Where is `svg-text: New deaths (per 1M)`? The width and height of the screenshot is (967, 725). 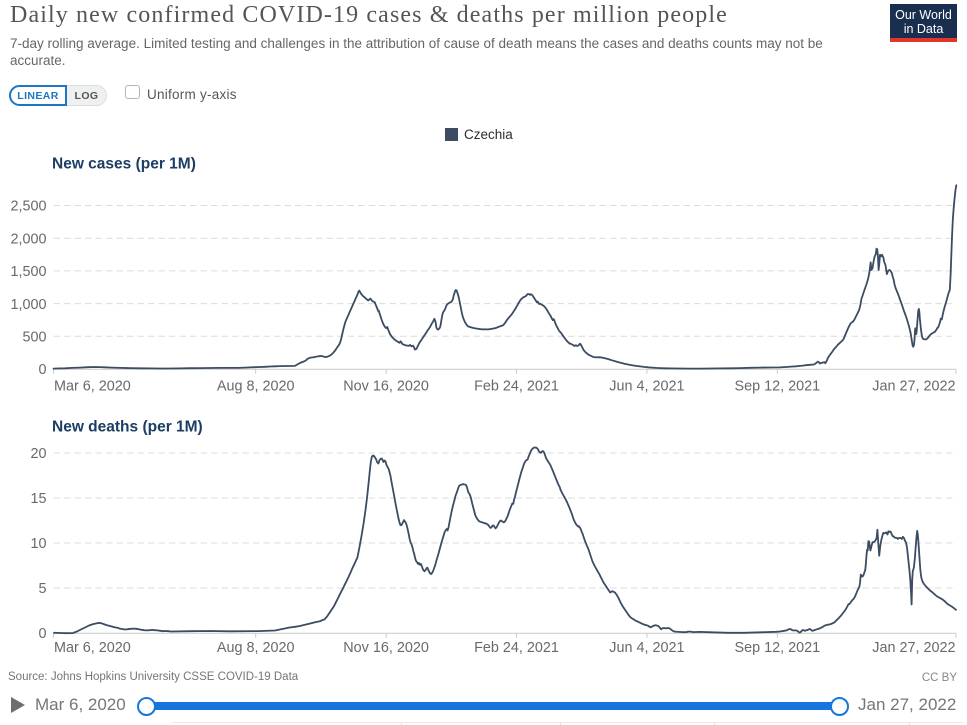 svg-text: New deaths (per 1M) is located at coordinates (127, 427).